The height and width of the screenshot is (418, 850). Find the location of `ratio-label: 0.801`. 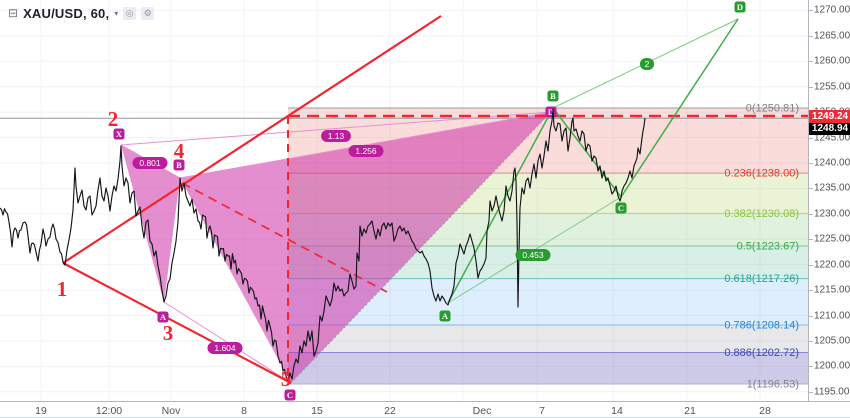

ratio-label: 0.801 is located at coordinates (150, 163).